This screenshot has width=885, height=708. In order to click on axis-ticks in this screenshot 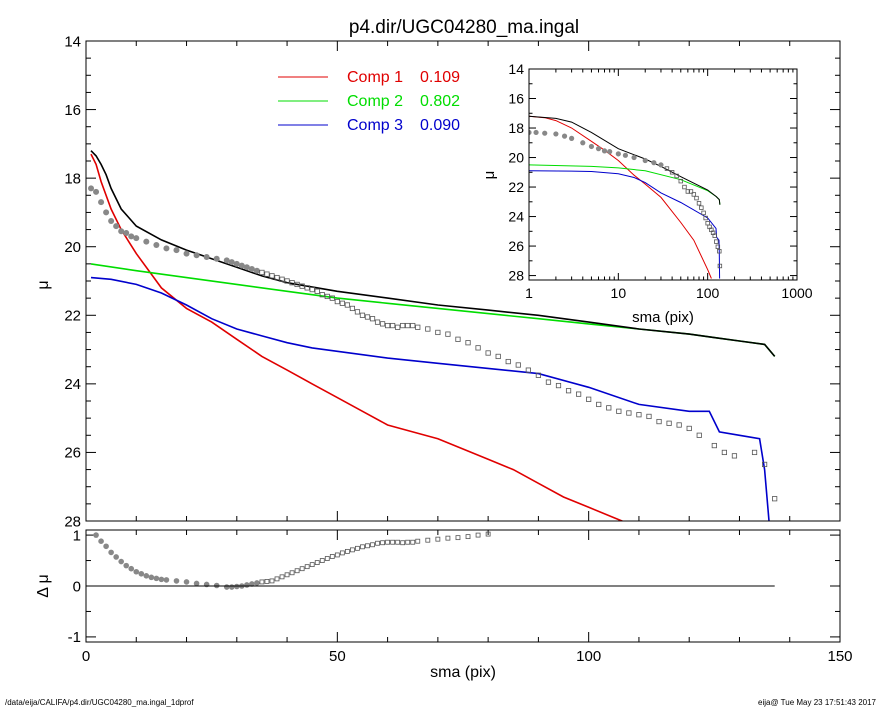, I will do `click(663, 174)`.